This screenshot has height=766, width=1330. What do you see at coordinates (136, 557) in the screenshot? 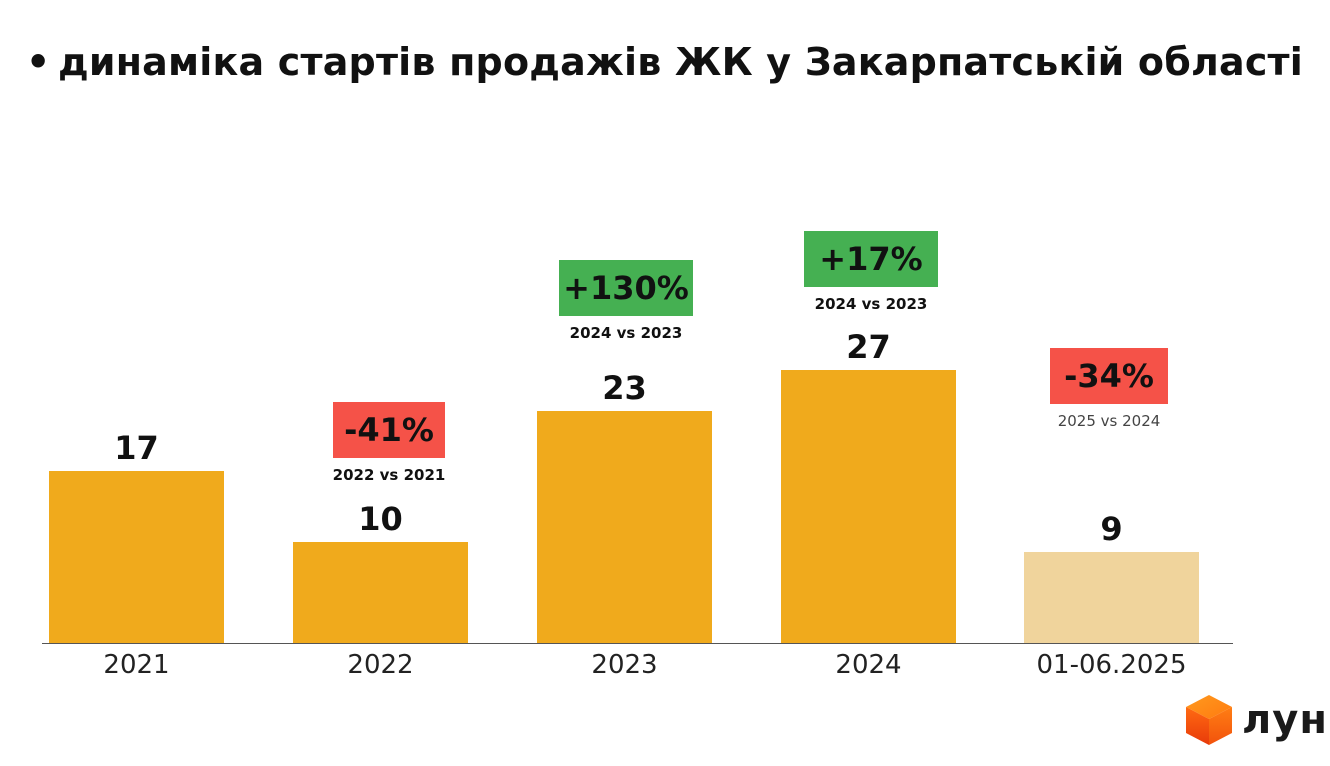
I see `bar-2021` at bounding box center [136, 557].